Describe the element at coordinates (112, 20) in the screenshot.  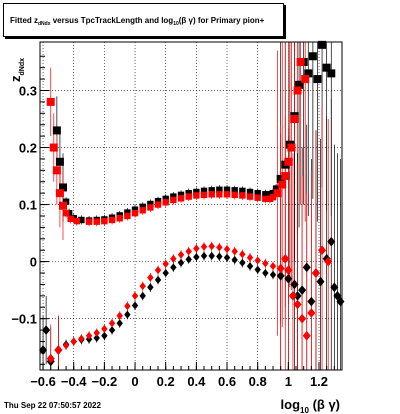
I see `title-middle: versus TpcTrackLength and log` at that location.